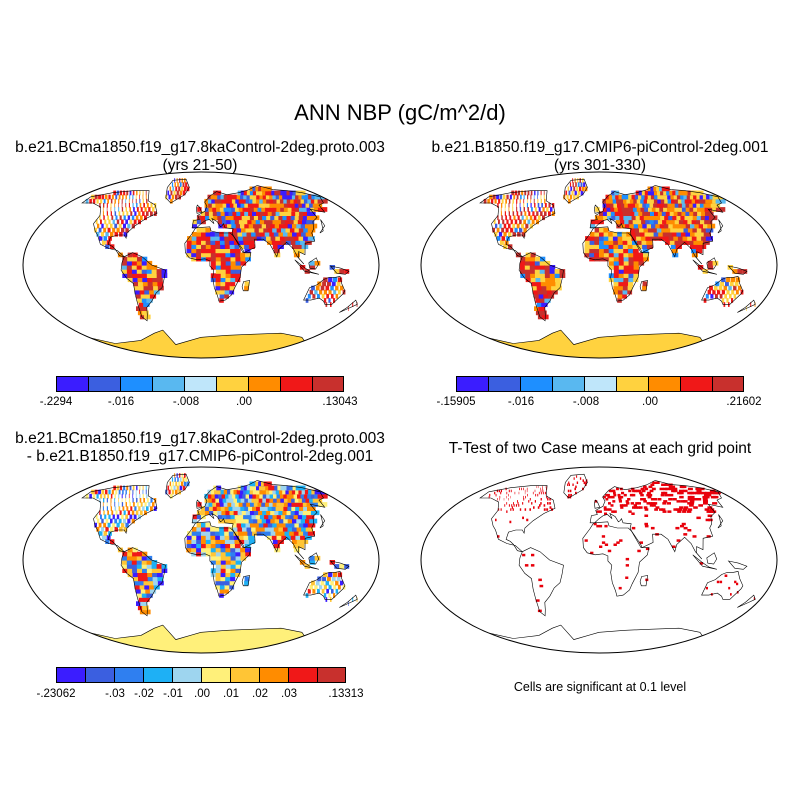 The width and height of the screenshot is (800, 800). I want to click on coastline-greenland, so click(575, 486).